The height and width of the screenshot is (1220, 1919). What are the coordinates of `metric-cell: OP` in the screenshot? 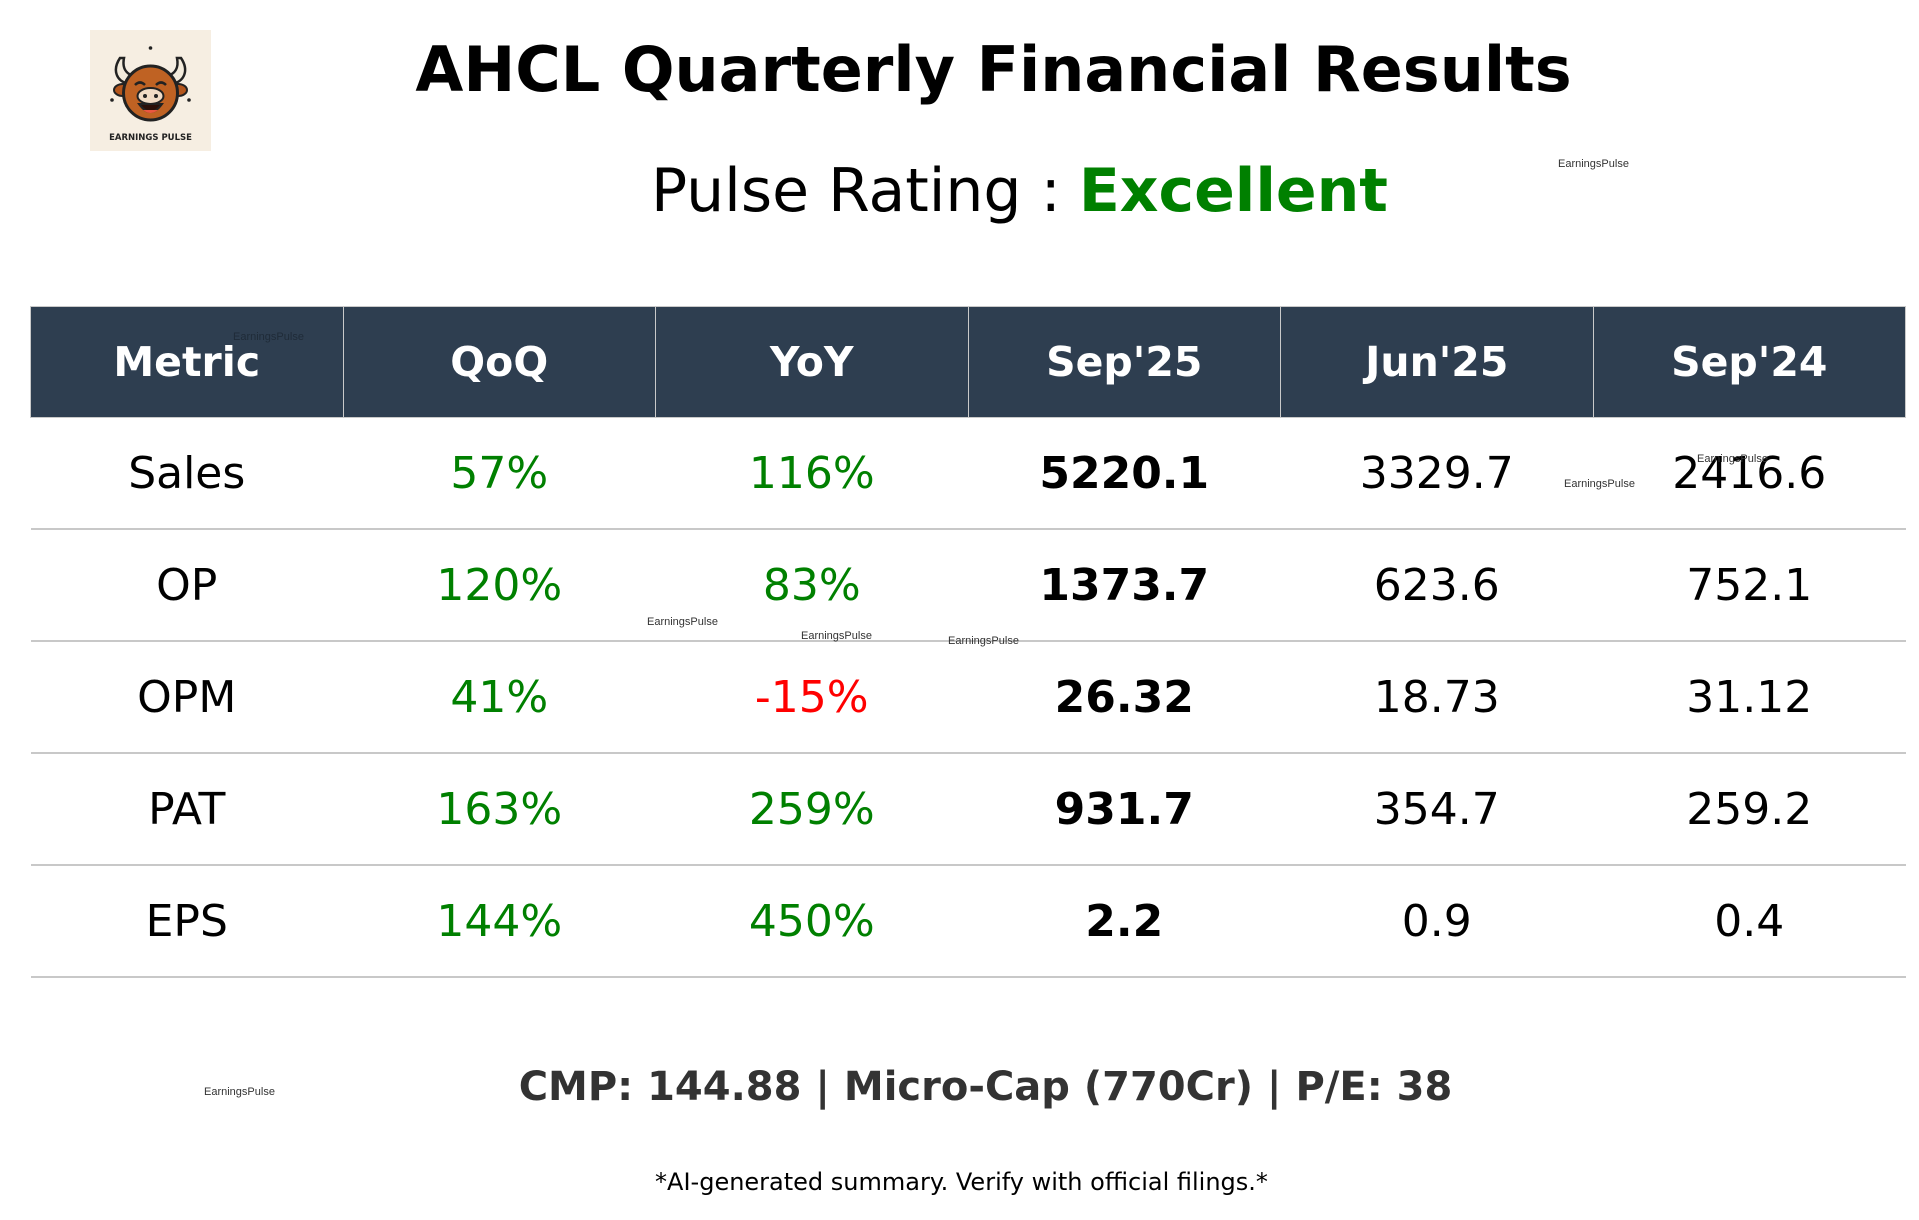 It's located at (186, 585).